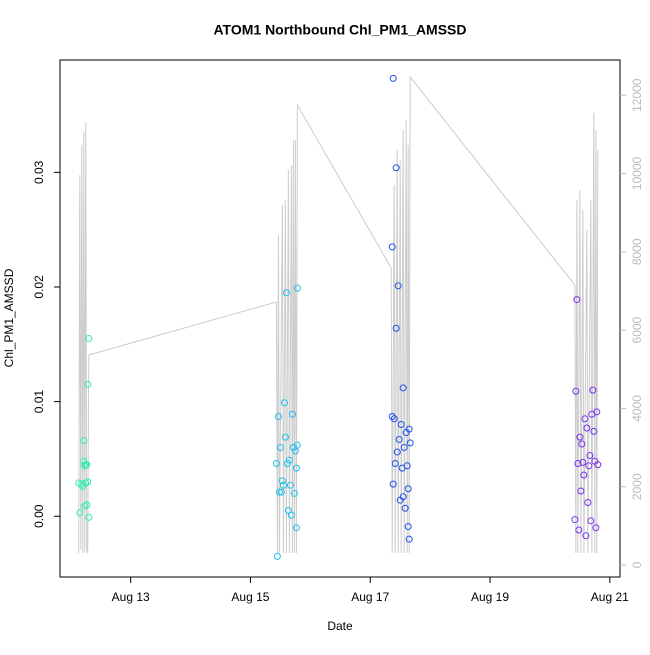 Image resolution: width=650 pixels, height=655 pixels. Describe the element at coordinates (340, 626) in the screenshot. I see `x-axis-label: Date` at that location.